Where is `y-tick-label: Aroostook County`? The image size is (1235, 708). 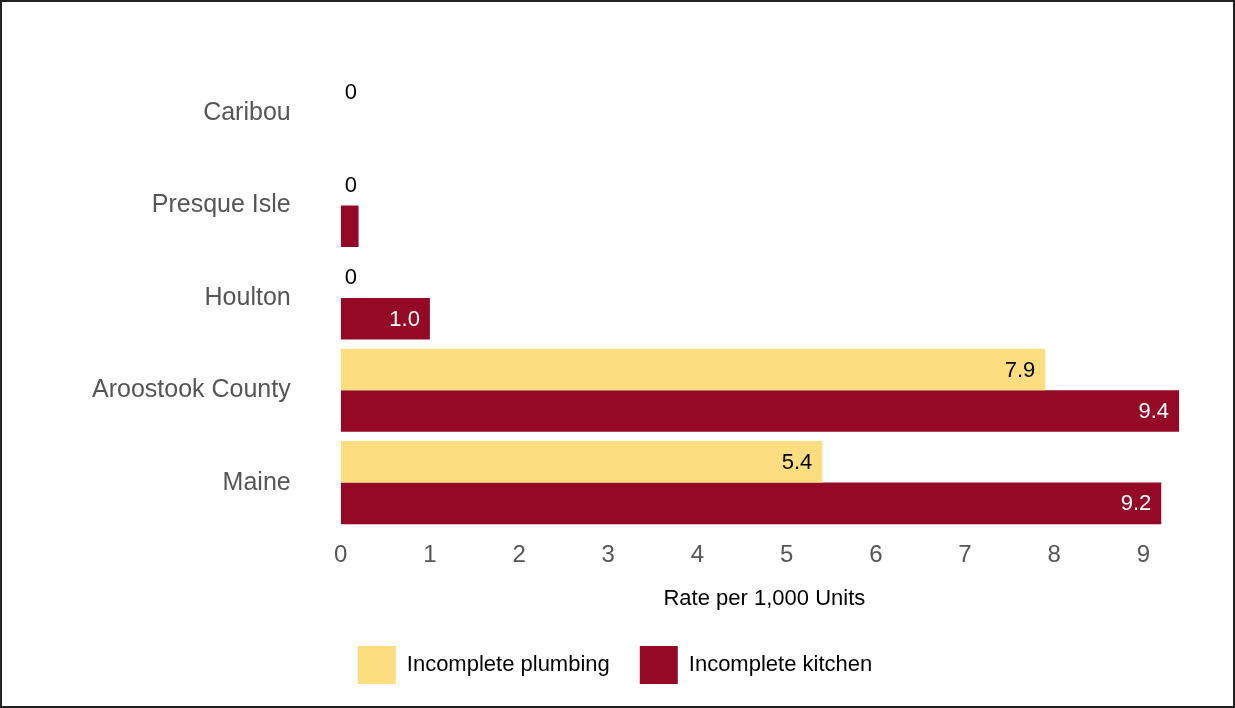 y-tick-label: Aroostook County is located at coordinates (192, 388).